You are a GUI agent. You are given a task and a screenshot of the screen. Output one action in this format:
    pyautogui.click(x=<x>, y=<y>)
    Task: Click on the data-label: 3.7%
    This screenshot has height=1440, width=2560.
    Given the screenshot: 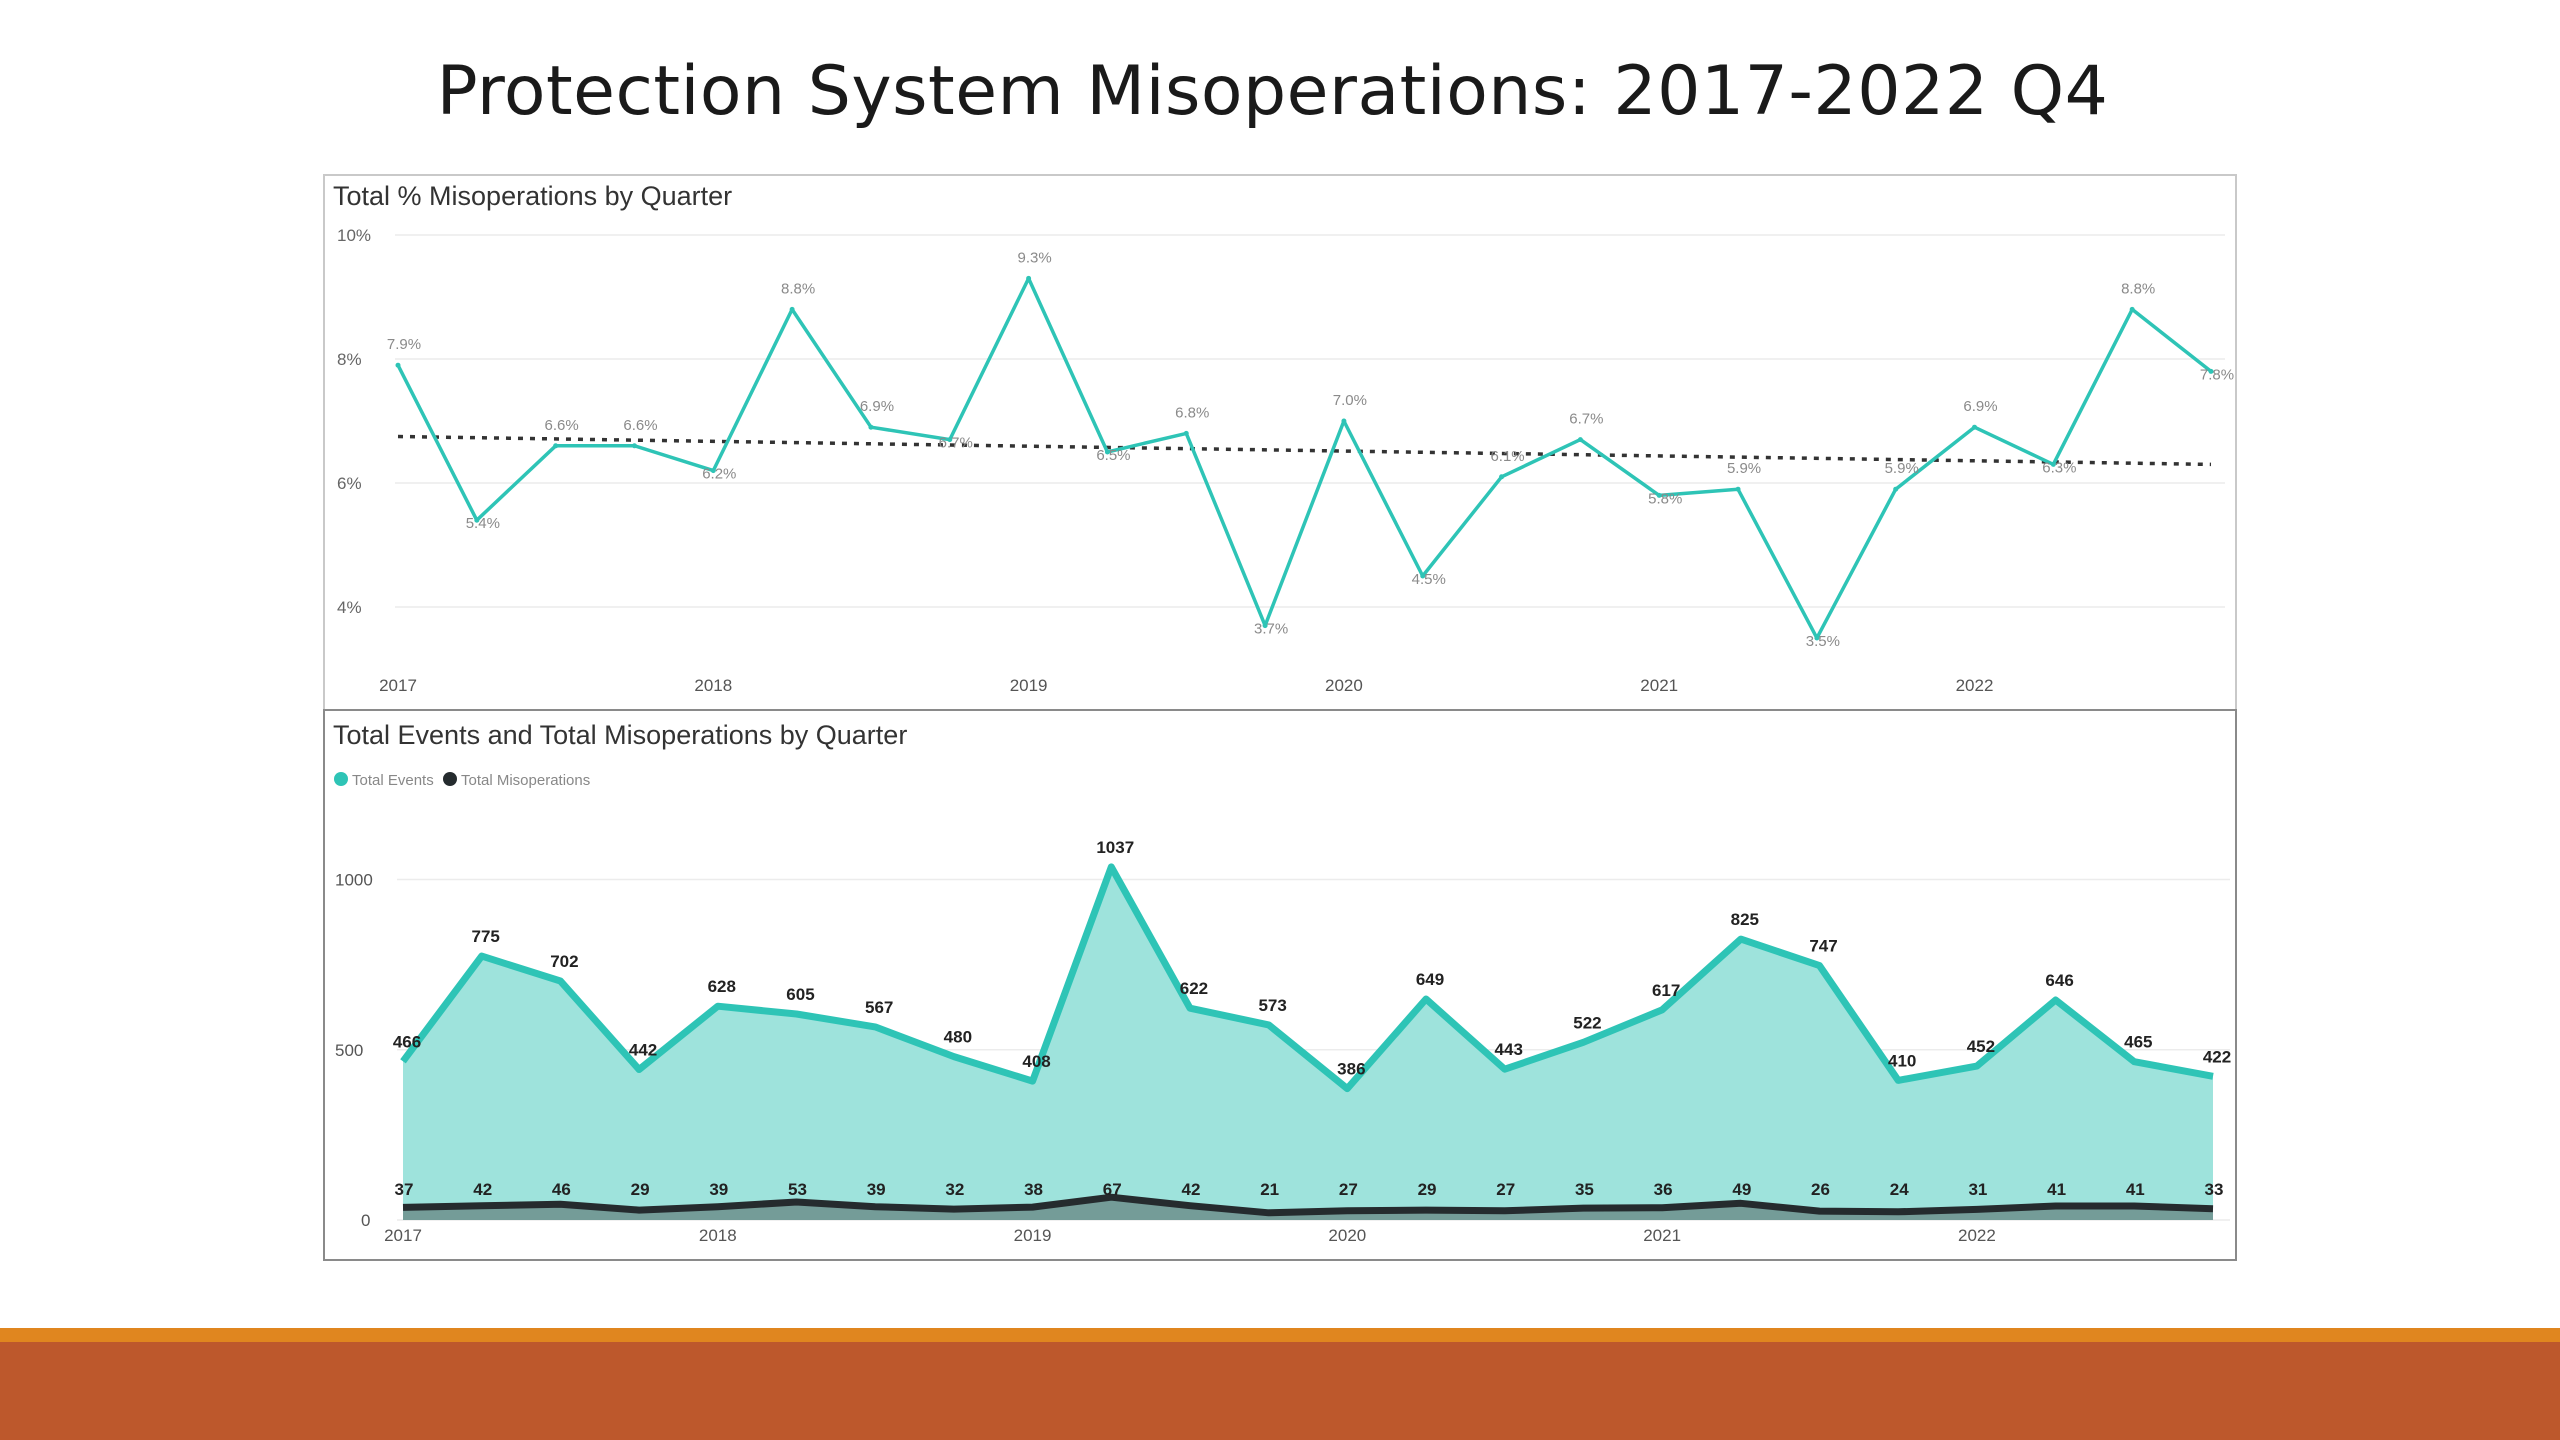 What is the action you would take?
    pyautogui.click(x=1271, y=629)
    